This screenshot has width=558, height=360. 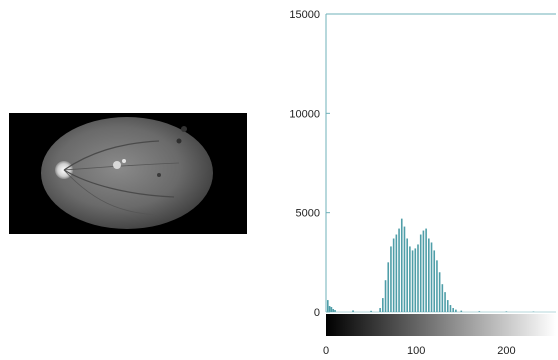 What do you see at coordinates (304, 114) in the screenshot?
I see `y-tick-label: 10000` at bounding box center [304, 114].